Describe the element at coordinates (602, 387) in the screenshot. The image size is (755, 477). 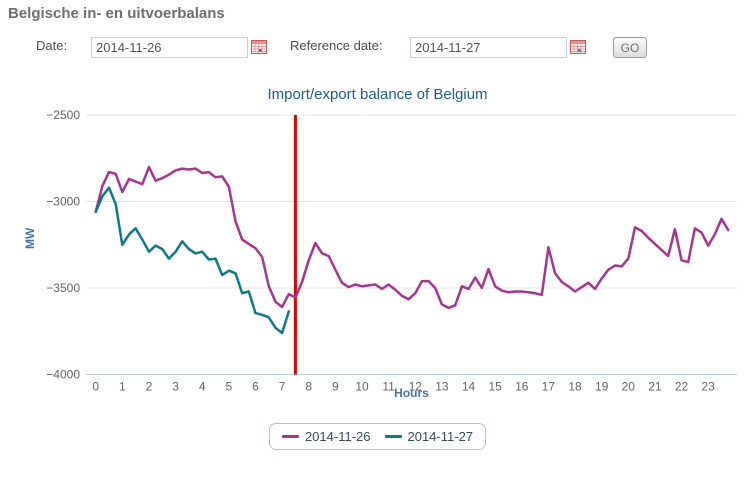
I see `x-tick-label: 19` at that location.